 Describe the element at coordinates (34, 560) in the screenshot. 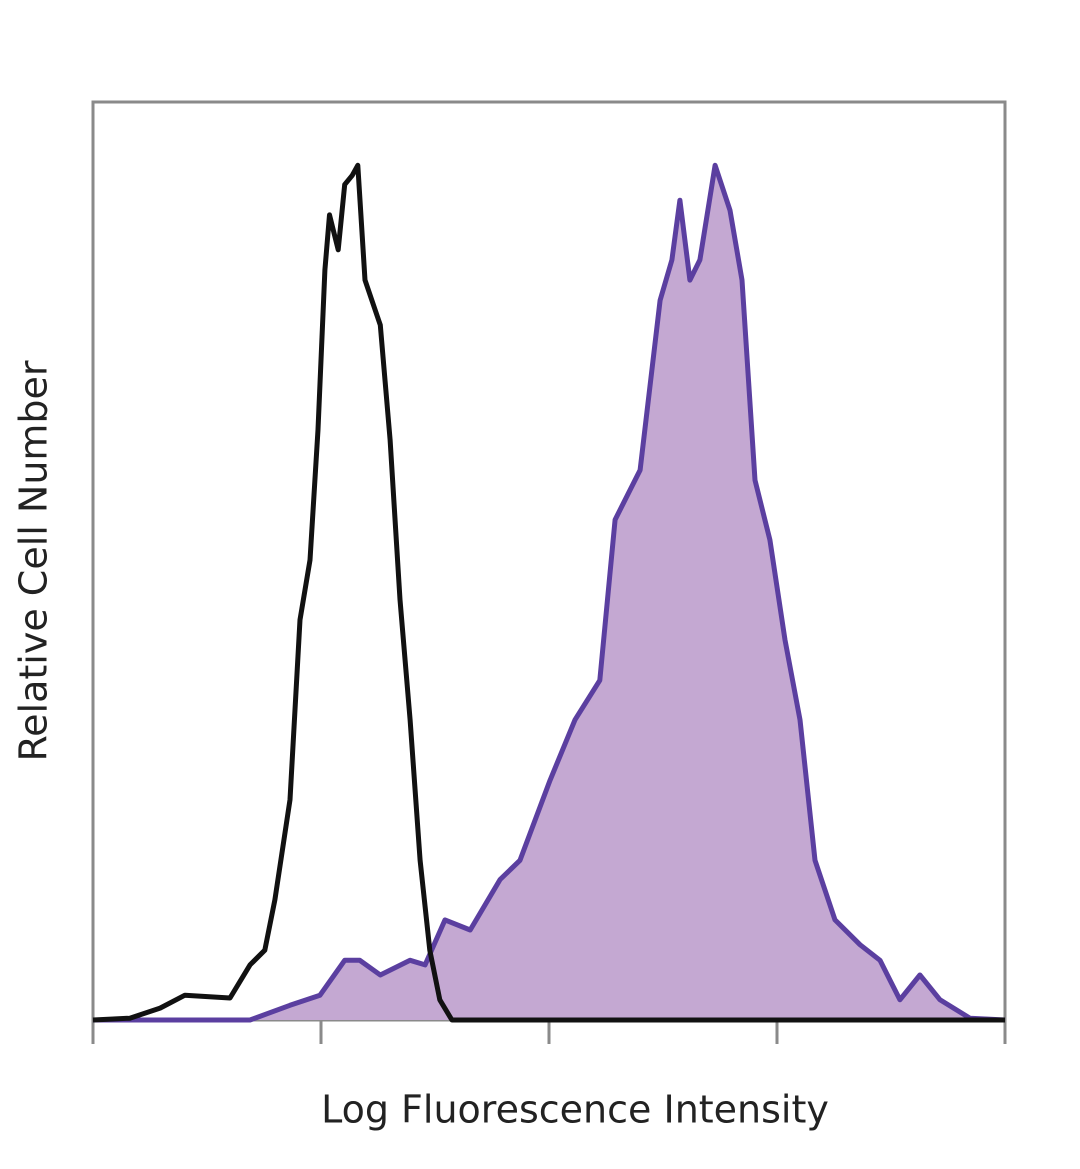

I see `y-axis-label: Relative Cell Number` at that location.